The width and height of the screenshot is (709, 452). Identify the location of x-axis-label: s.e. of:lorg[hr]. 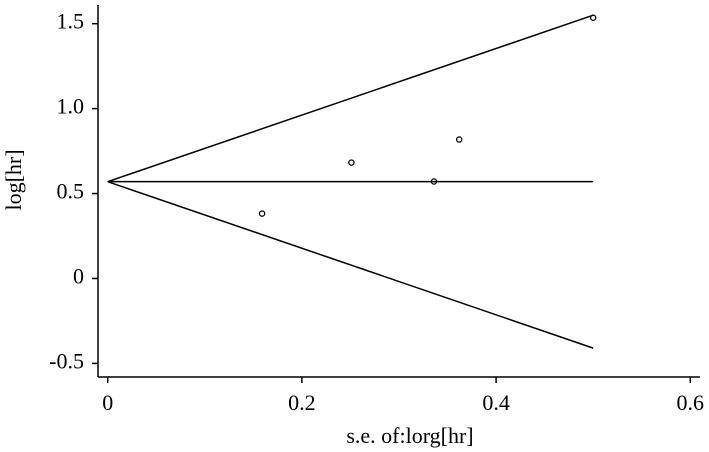
(409, 435).